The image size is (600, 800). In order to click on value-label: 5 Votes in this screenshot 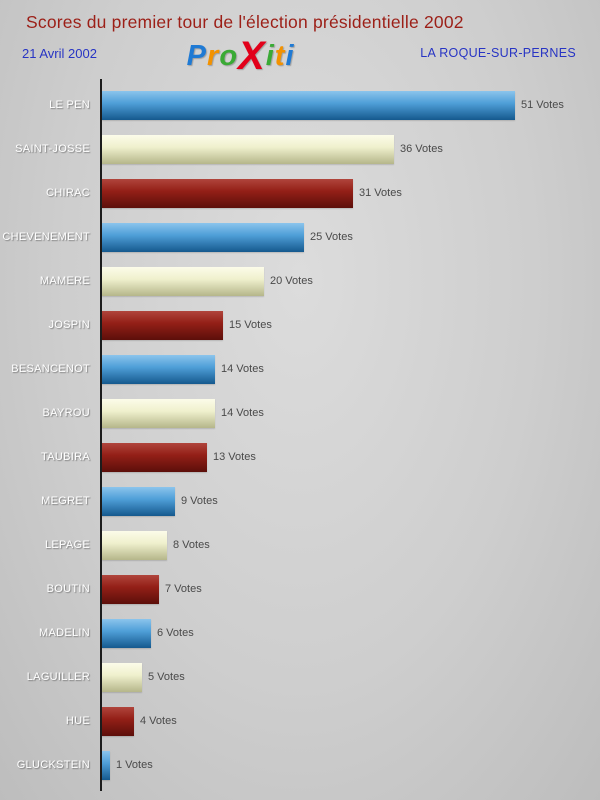, I will do `click(166, 677)`.